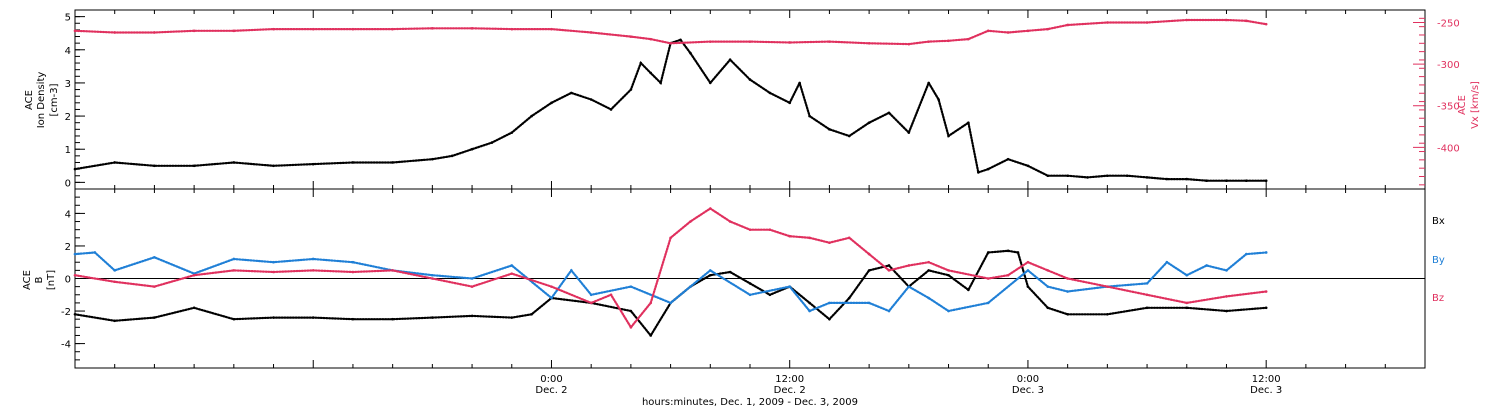 Image resolution: width=1500 pixels, height=410 pixels. Describe the element at coordinates (27, 280) in the screenshot. I see `bottom-left-ylabel-line1: ACE` at that location.